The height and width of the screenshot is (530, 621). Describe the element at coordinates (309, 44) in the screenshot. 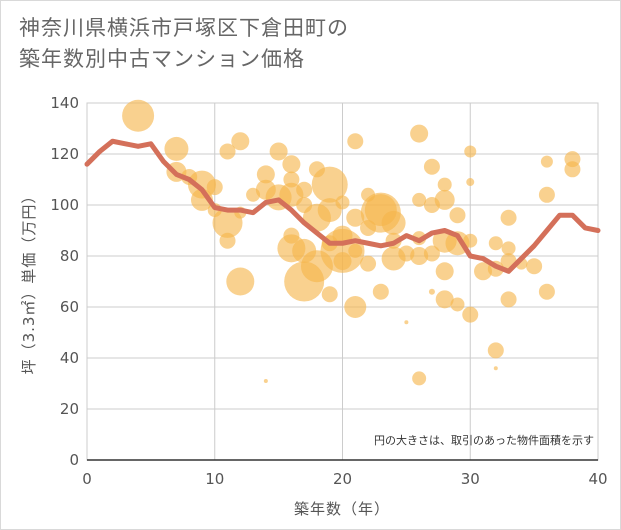

I see `chart-title: 神奈川県横浜市戸塚区下倉田町の 築年数別中古マンション価格` at that location.